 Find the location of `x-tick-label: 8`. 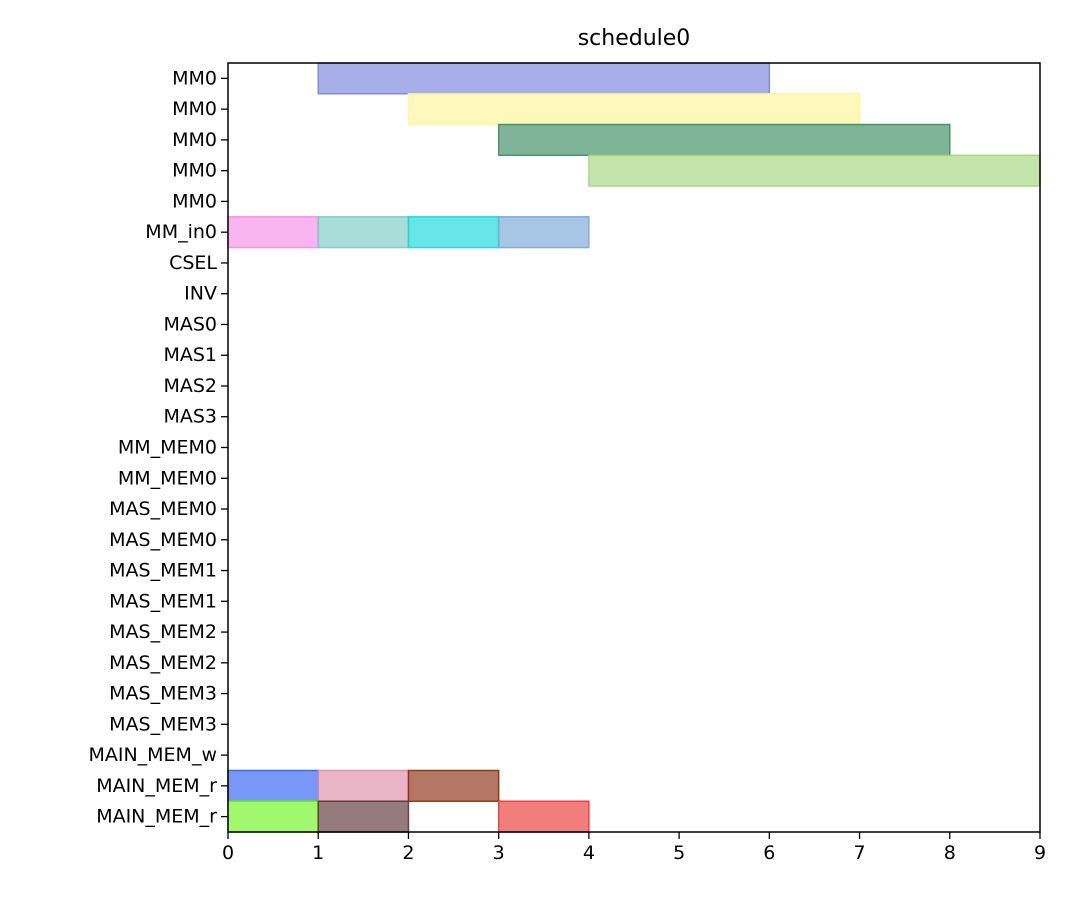

x-tick-label: 8 is located at coordinates (950, 853).